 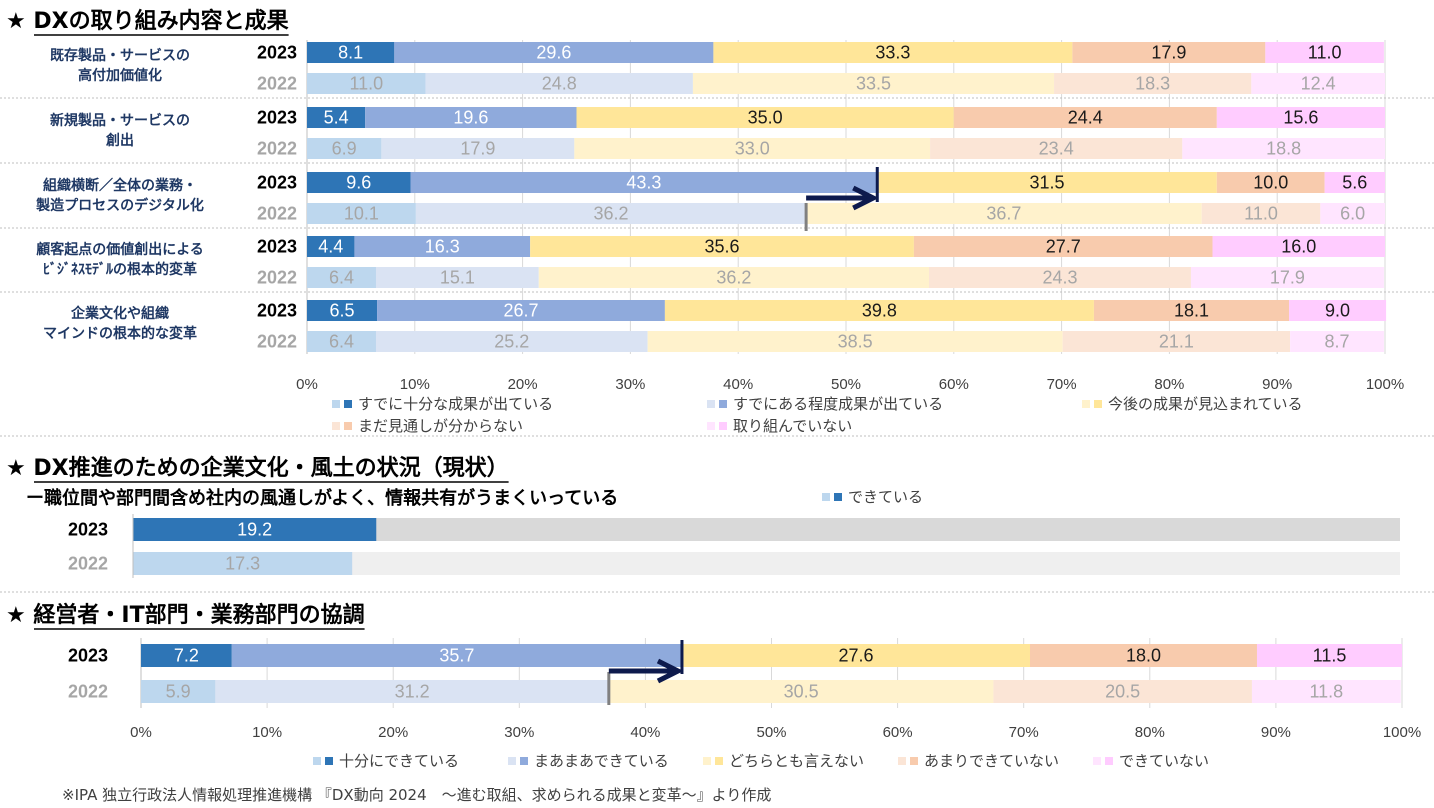 I want to click on s1-2022-value-label: 8.7, so click(x=1337, y=342).